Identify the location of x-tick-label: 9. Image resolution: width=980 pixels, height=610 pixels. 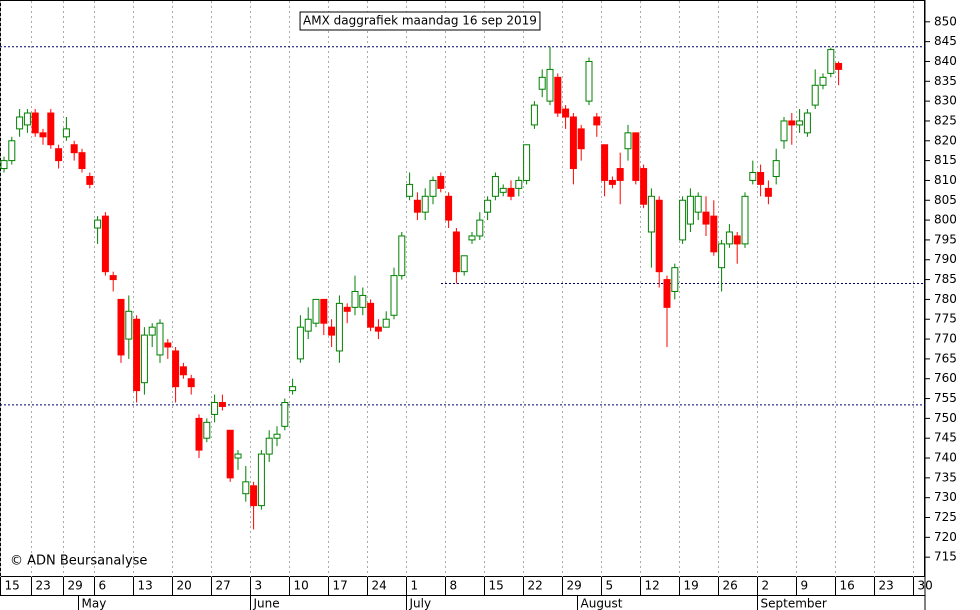
(805, 586).